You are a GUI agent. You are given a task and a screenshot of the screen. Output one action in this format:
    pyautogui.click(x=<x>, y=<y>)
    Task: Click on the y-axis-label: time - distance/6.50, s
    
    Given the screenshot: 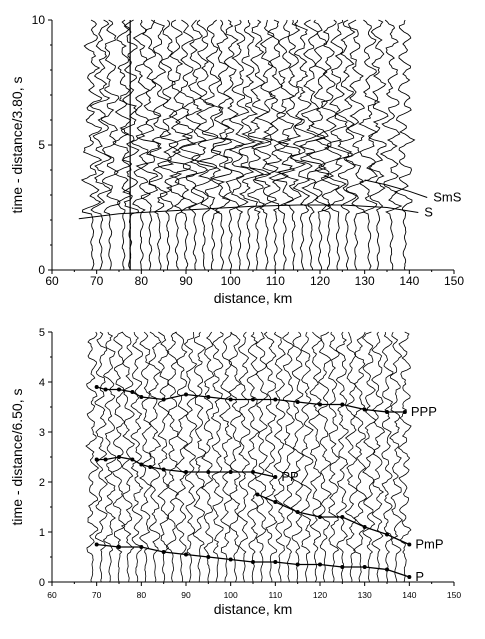 What is the action you would take?
    pyautogui.click(x=17, y=457)
    